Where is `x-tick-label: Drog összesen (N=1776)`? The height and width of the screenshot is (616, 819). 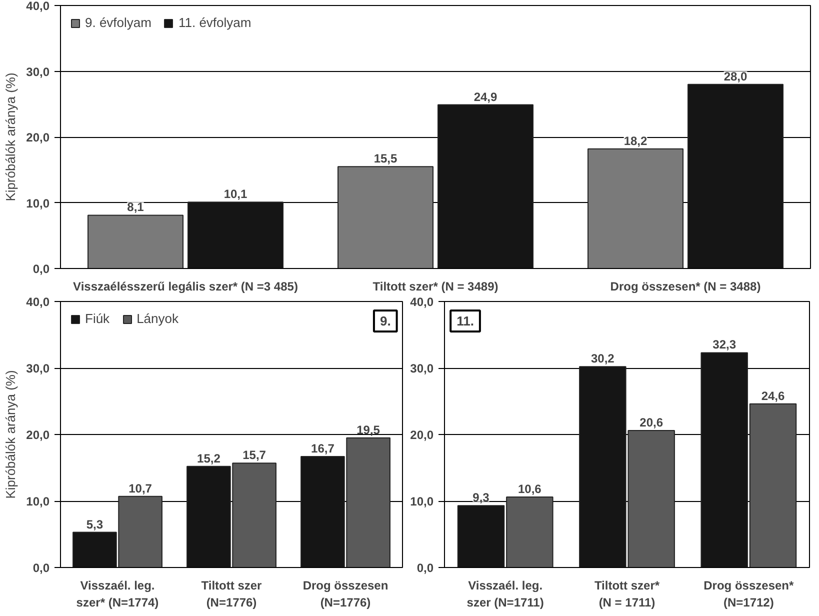
x-tick-label: Drog összesen (N=1776) is located at coordinates (345, 594).